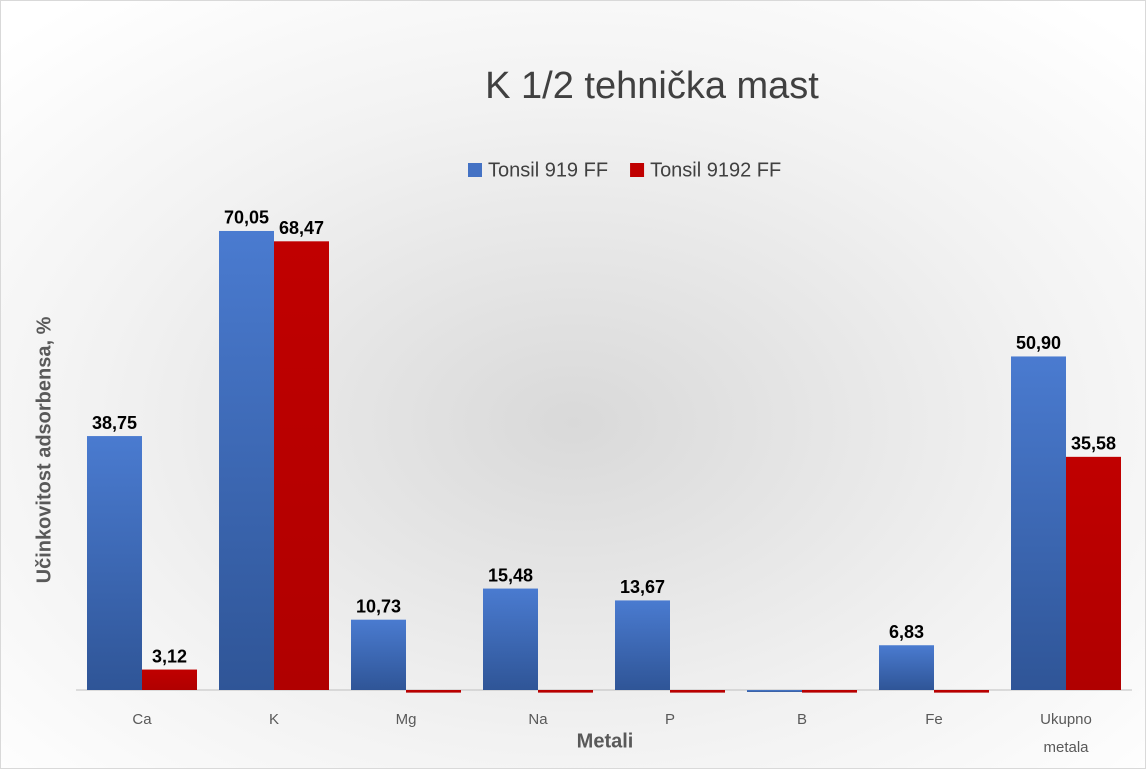 The image size is (1146, 769). What do you see at coordinates (142, 719) in the screenshot?
I see `x-tick-label: Ca` at bounding box center [142, 719].